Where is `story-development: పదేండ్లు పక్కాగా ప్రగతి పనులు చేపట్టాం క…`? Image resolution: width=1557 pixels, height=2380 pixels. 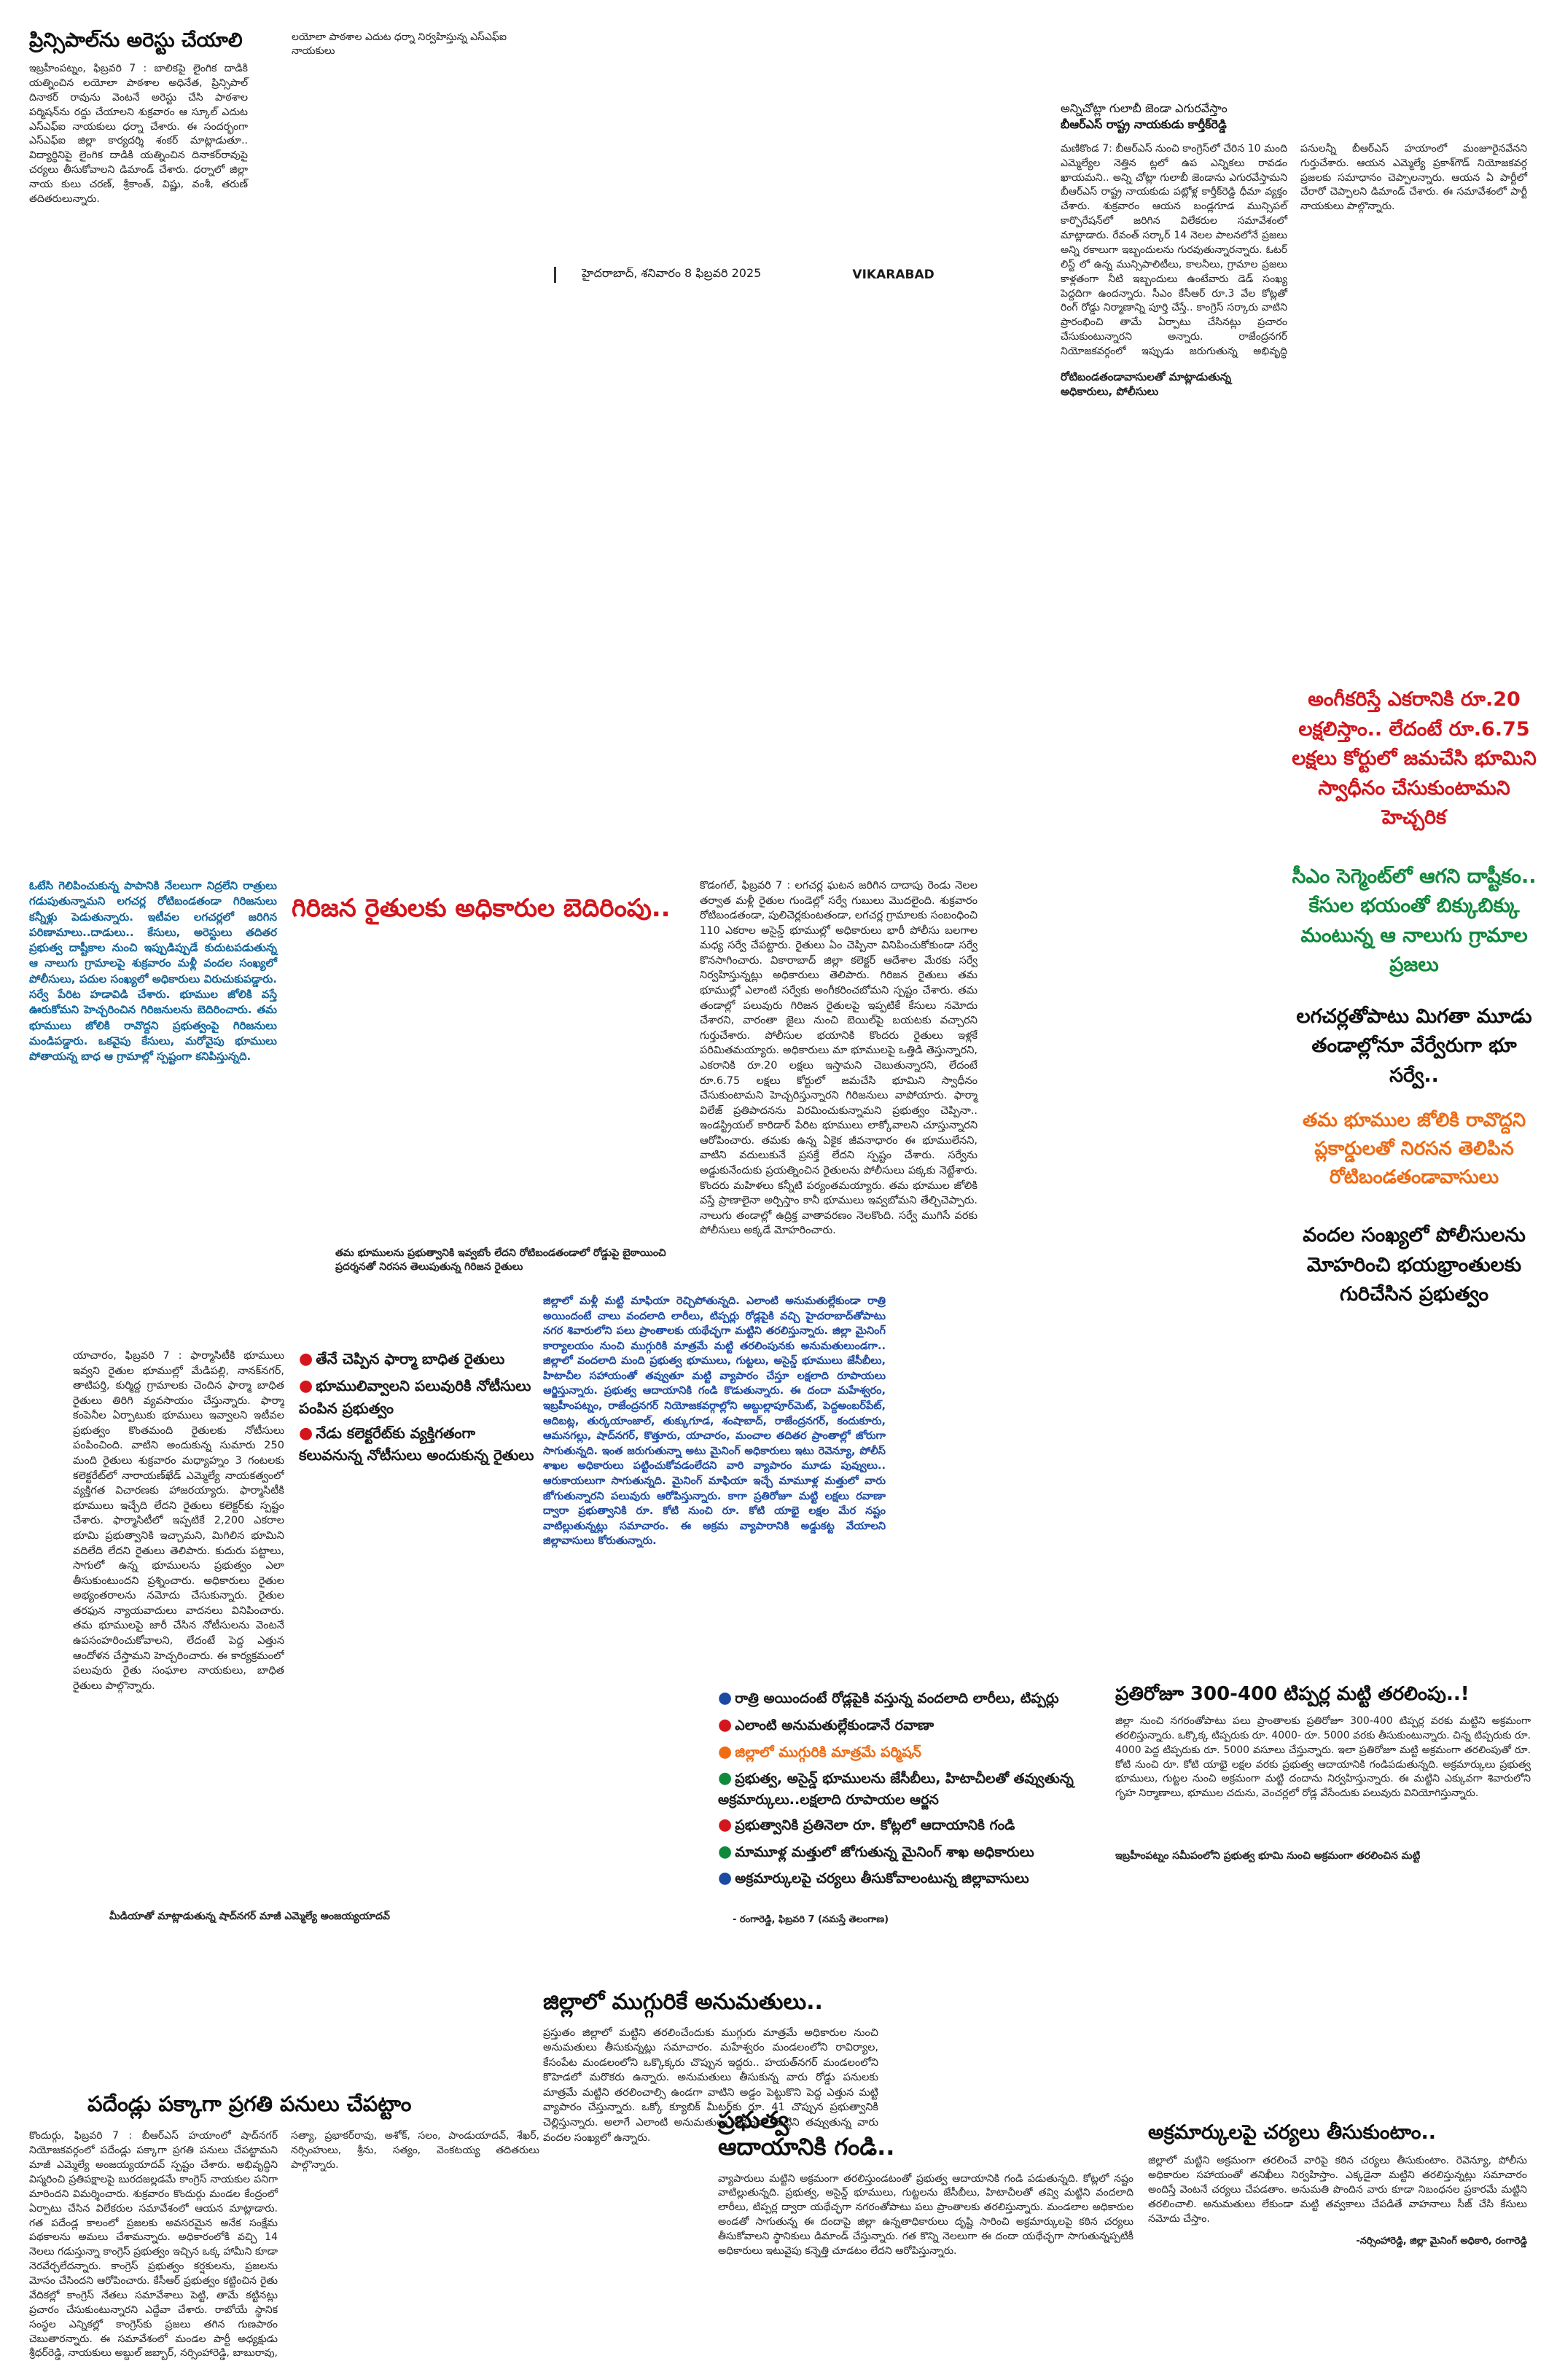 story-development: పదేండ్లు పక్కాగా ప్రగతి పనులు చేపట్టాం క… is located at coordinates (284, 2227).